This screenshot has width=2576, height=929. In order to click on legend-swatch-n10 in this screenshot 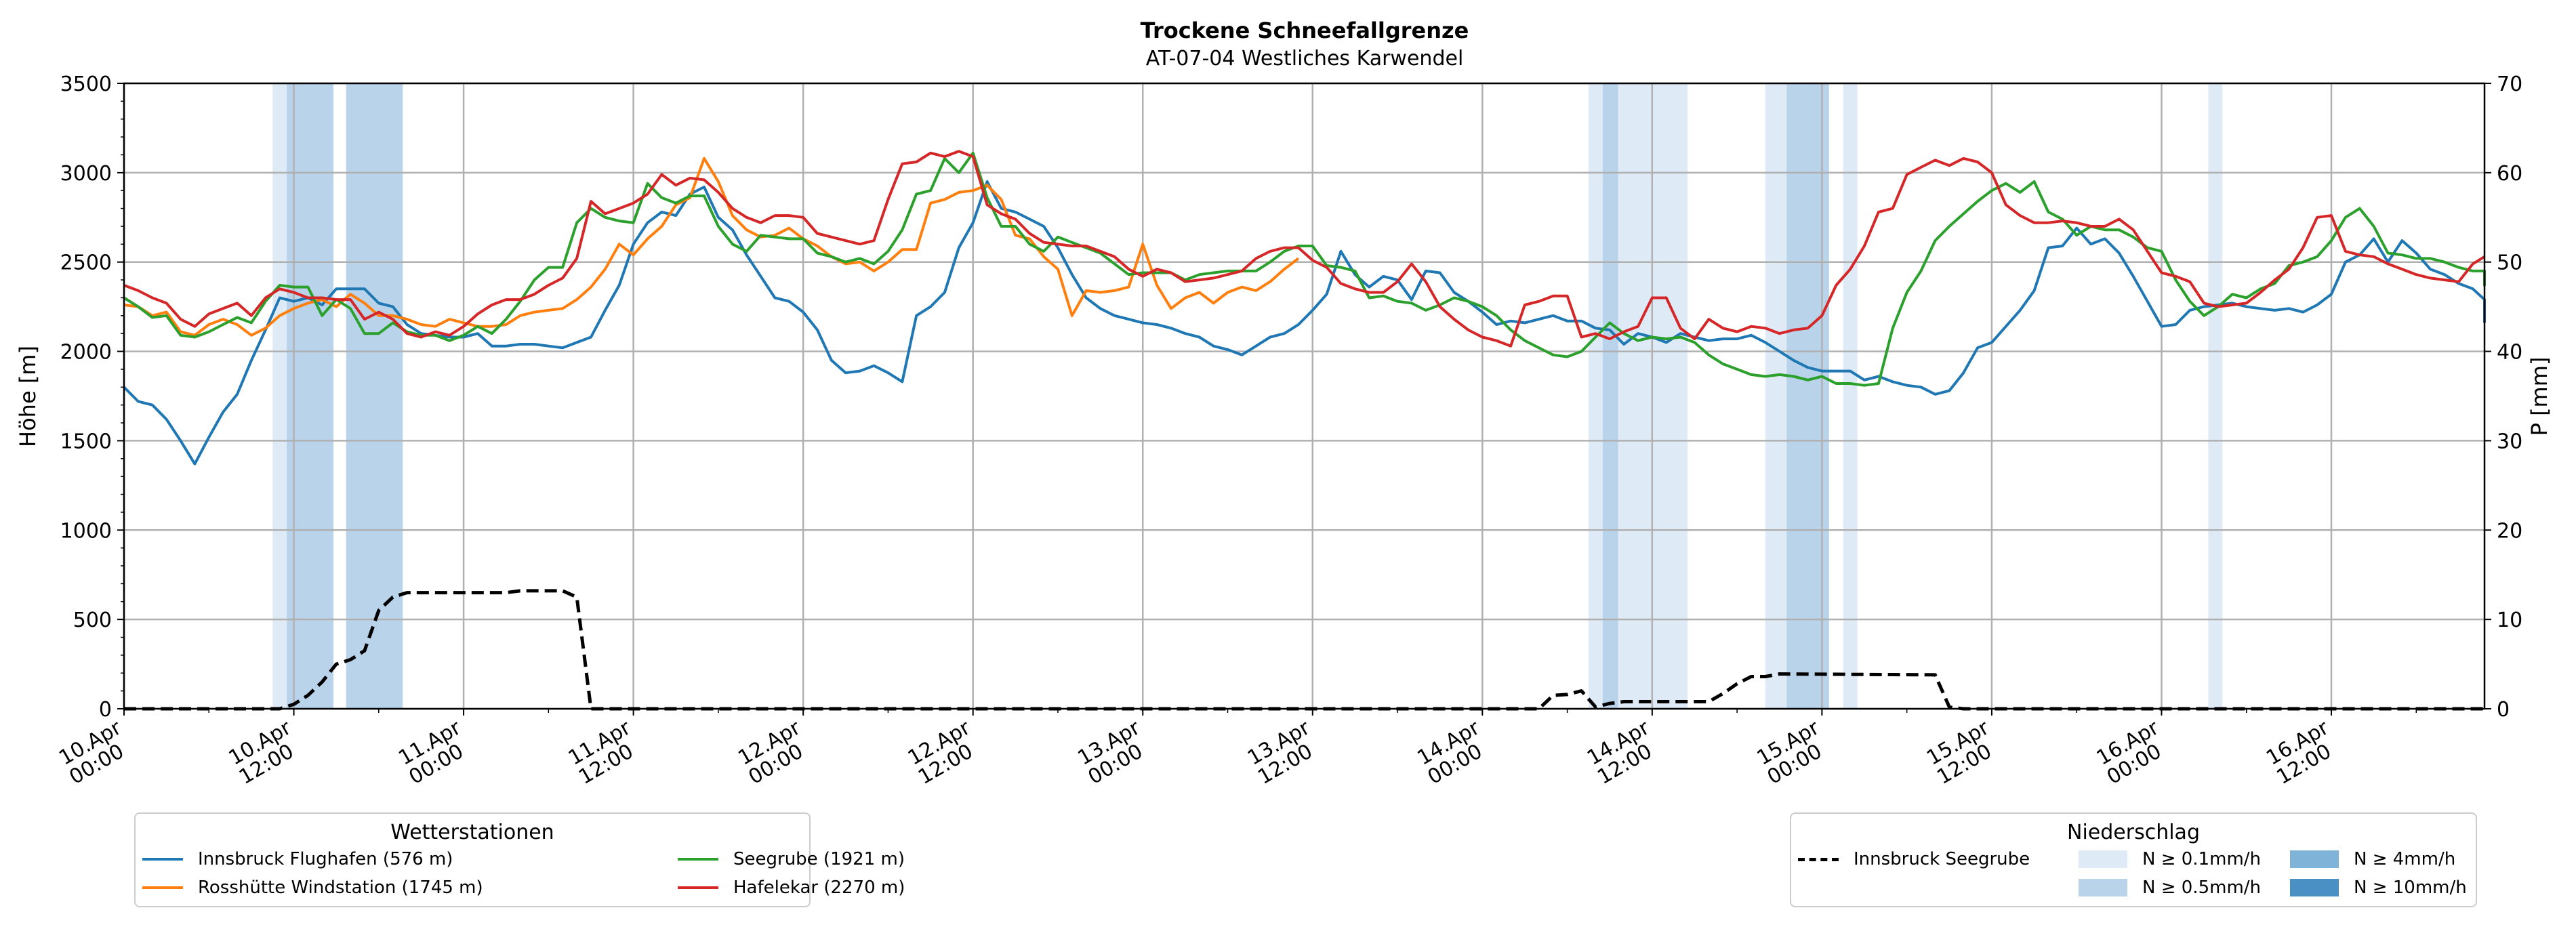, I will do `click(2315, 887)`.